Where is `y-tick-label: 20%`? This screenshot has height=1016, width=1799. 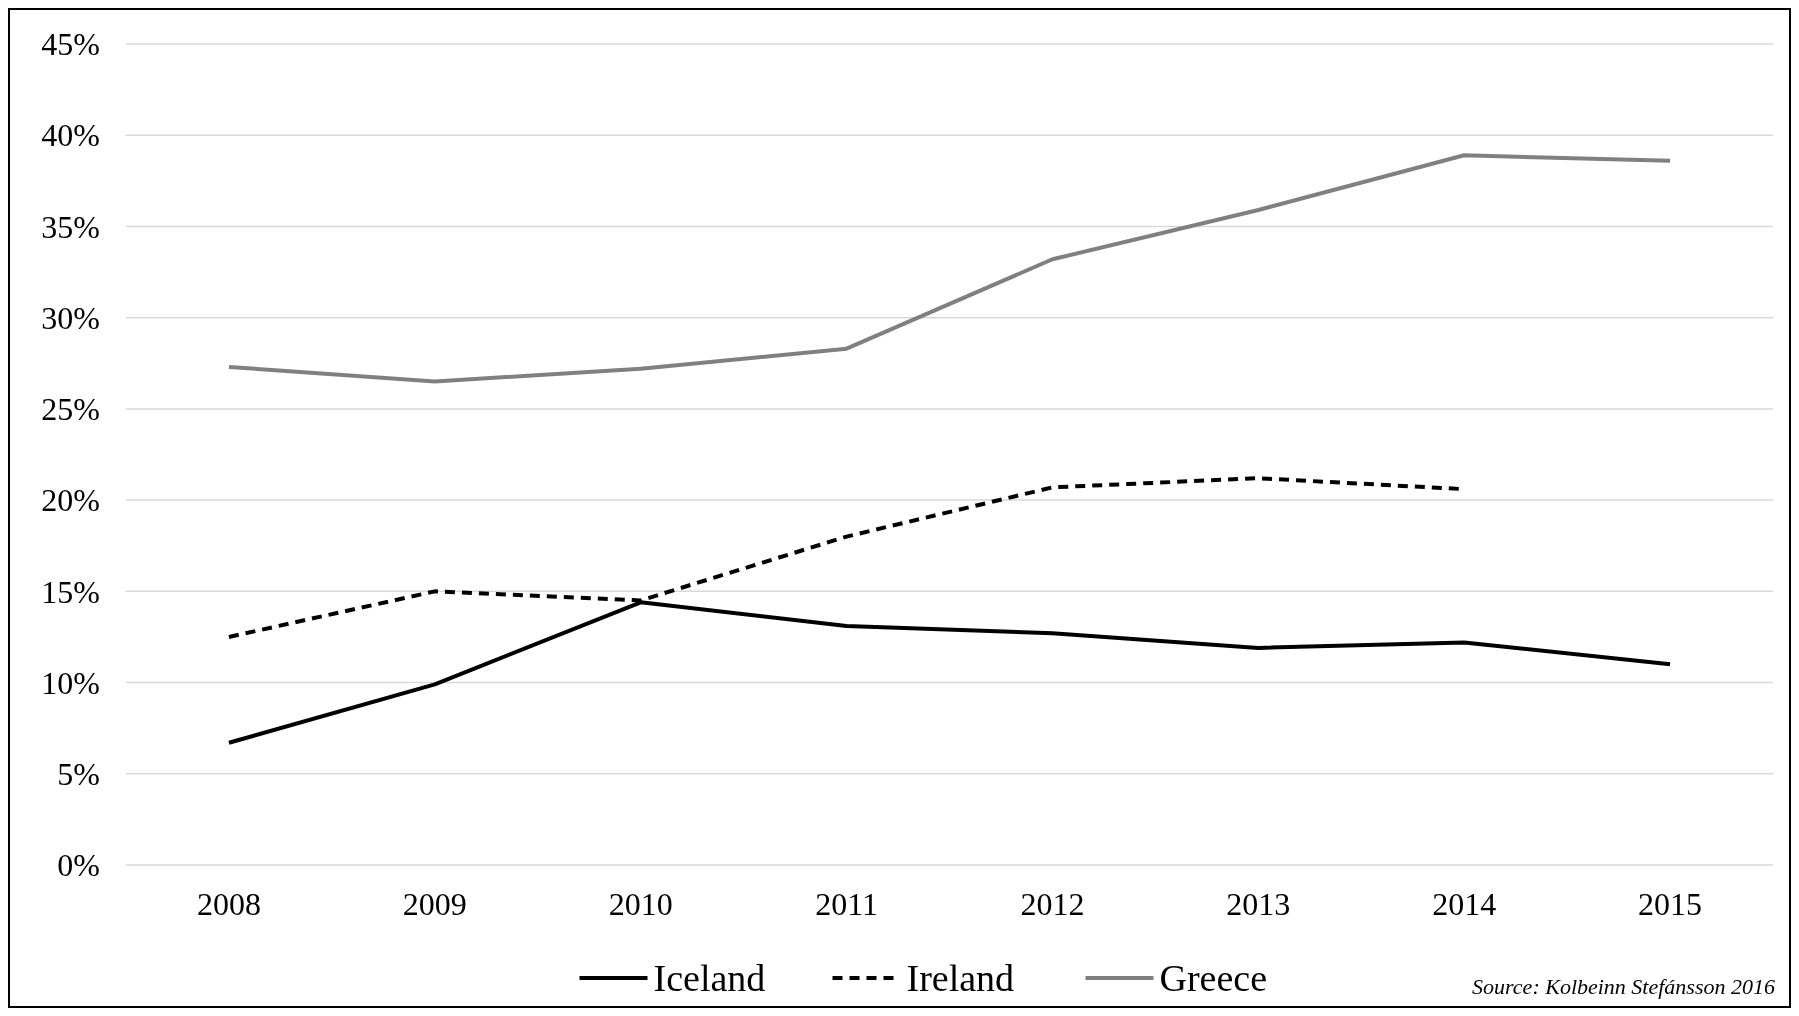 y-tick-label: 20% is located at coordinates (70, 500).